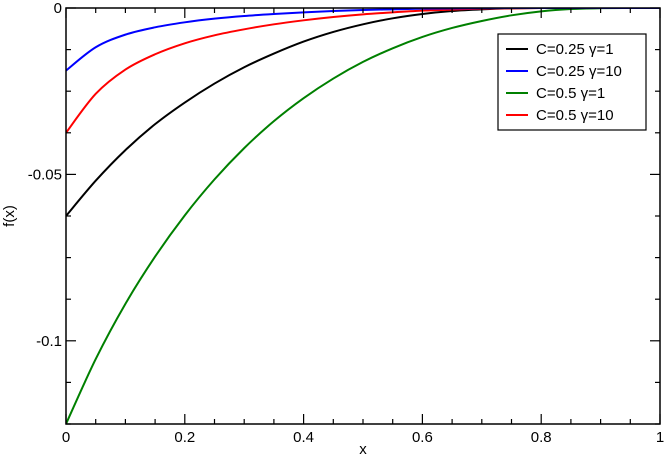 This screenshot has width=664, height=458. I want to click on y-tick-label: -0.05, so click(45, 174).